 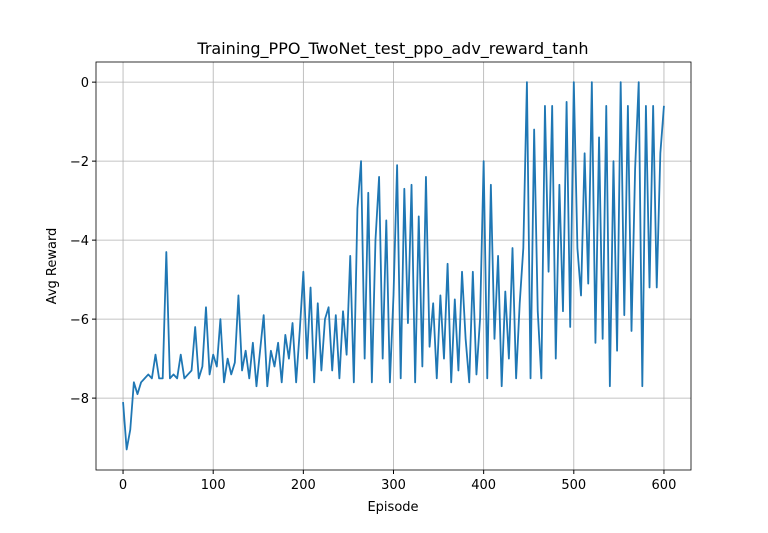 What do you see at coordinates (393, 485) in the screenshot?
I see `x-tick-label: 300` at bounding box center [393, 485].